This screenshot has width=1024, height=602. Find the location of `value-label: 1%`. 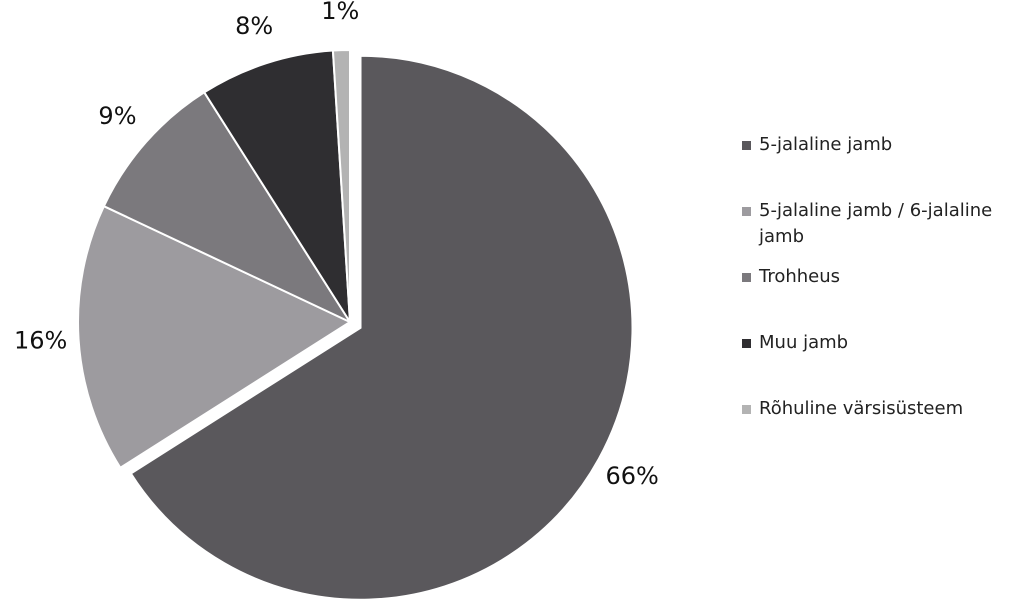

value-label: 1% is located at coordinates (340, 12).